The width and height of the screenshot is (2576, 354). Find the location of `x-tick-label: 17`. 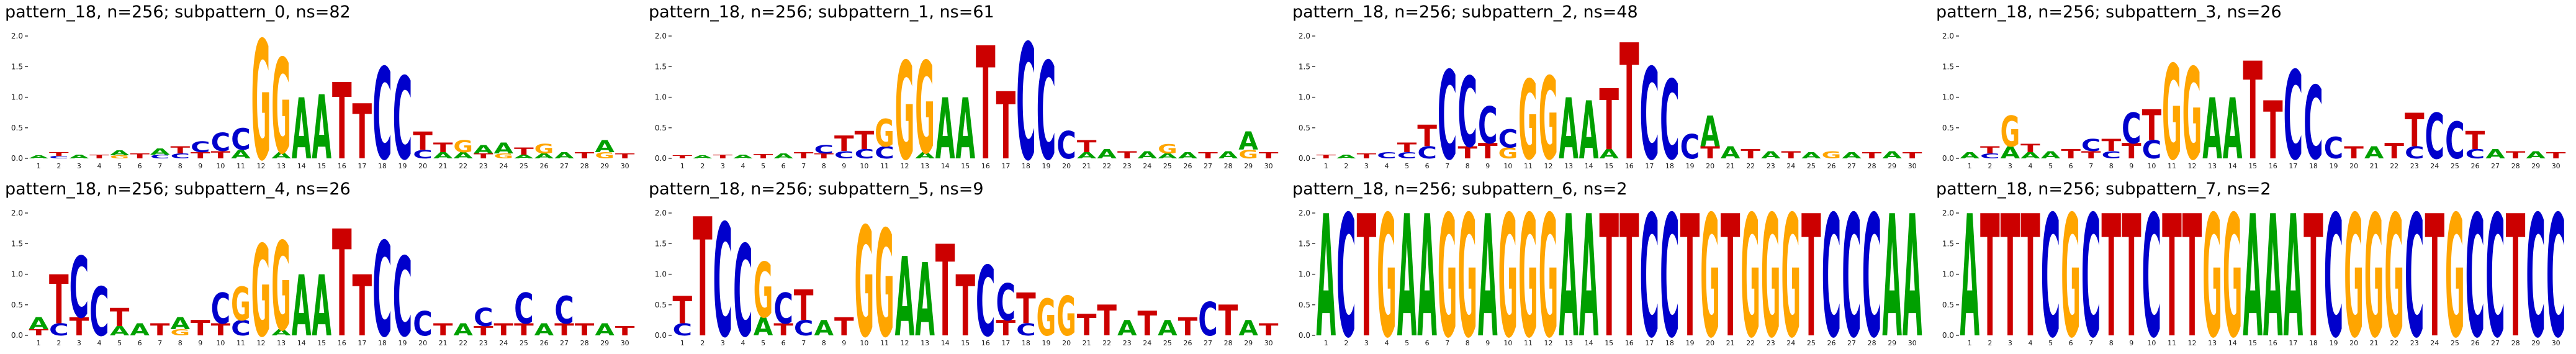

x-tick-label: 17 is located at coordinates (2293, 166).